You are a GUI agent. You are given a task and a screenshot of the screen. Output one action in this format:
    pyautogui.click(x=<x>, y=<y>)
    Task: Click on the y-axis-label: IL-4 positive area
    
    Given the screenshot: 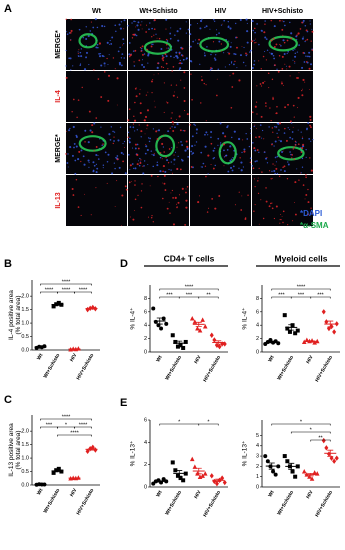 What is the action you would take?
    pyautogui.click(x=11, y=315)
    